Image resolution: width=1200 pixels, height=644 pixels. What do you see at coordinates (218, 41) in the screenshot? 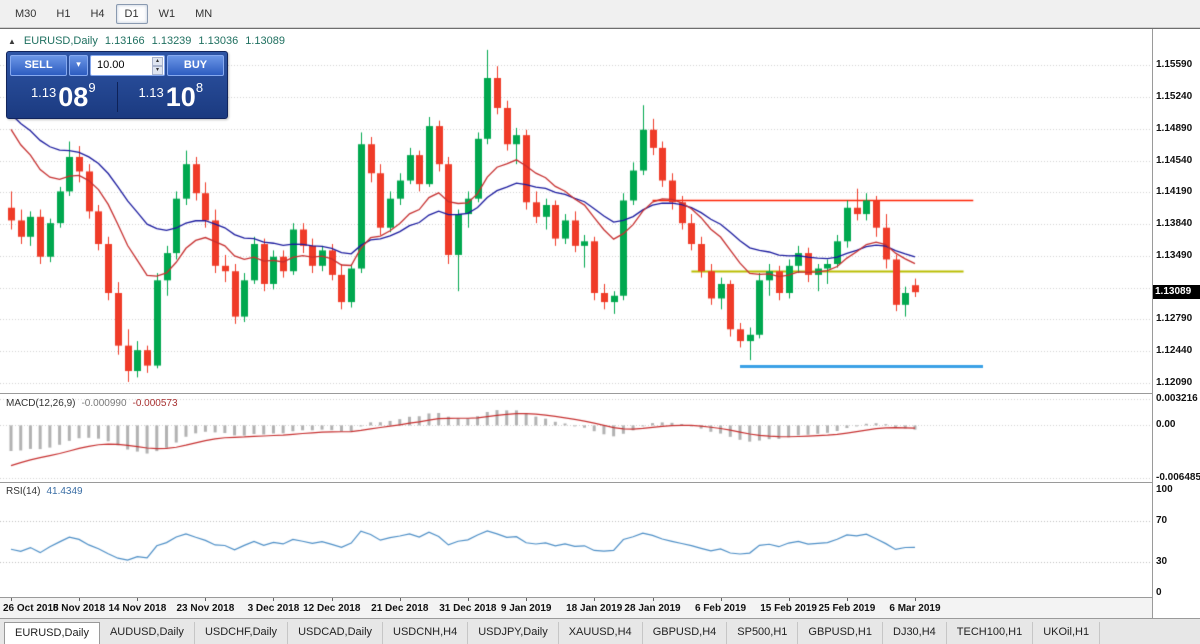
I see `ohlc-low: 1.13036` at bounding box center [218, 41].